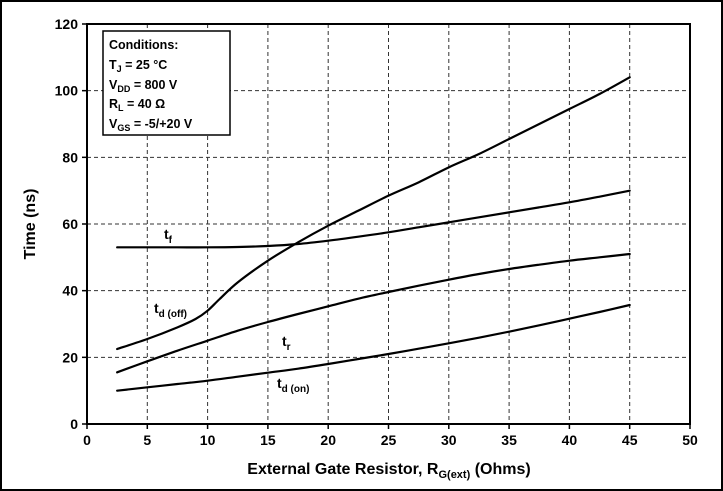 The image size is (723, 491). What do you see at coordinates (170, 310) in the screenshot?
I see `label-td-off: td (off)` at bounding box center [170, 310].